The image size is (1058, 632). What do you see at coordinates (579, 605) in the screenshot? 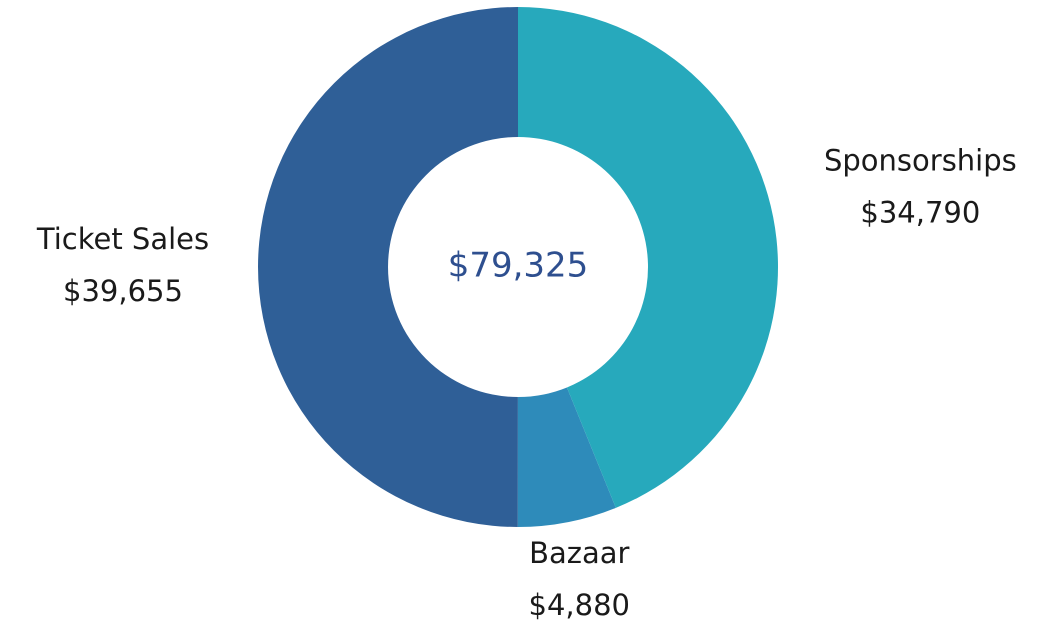
I see `slice-value-label: $4,880` at bounding box center [579, 605].